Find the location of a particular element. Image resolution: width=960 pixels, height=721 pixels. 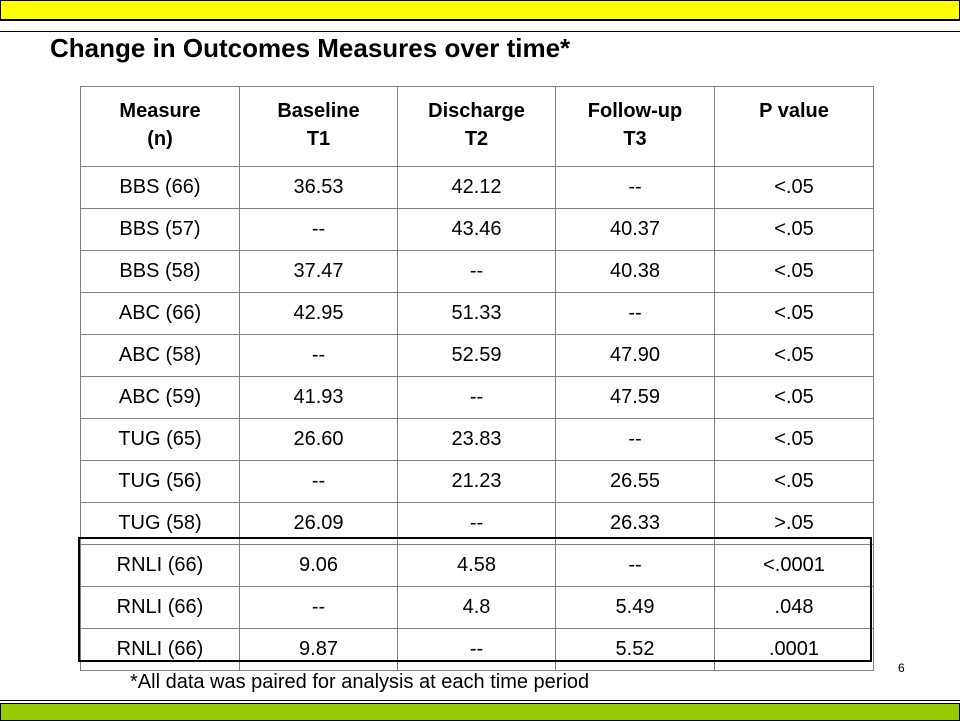

table-row: ABC (58) -- 52.59 47.90 <.05 is located at coordinates (477, 355).